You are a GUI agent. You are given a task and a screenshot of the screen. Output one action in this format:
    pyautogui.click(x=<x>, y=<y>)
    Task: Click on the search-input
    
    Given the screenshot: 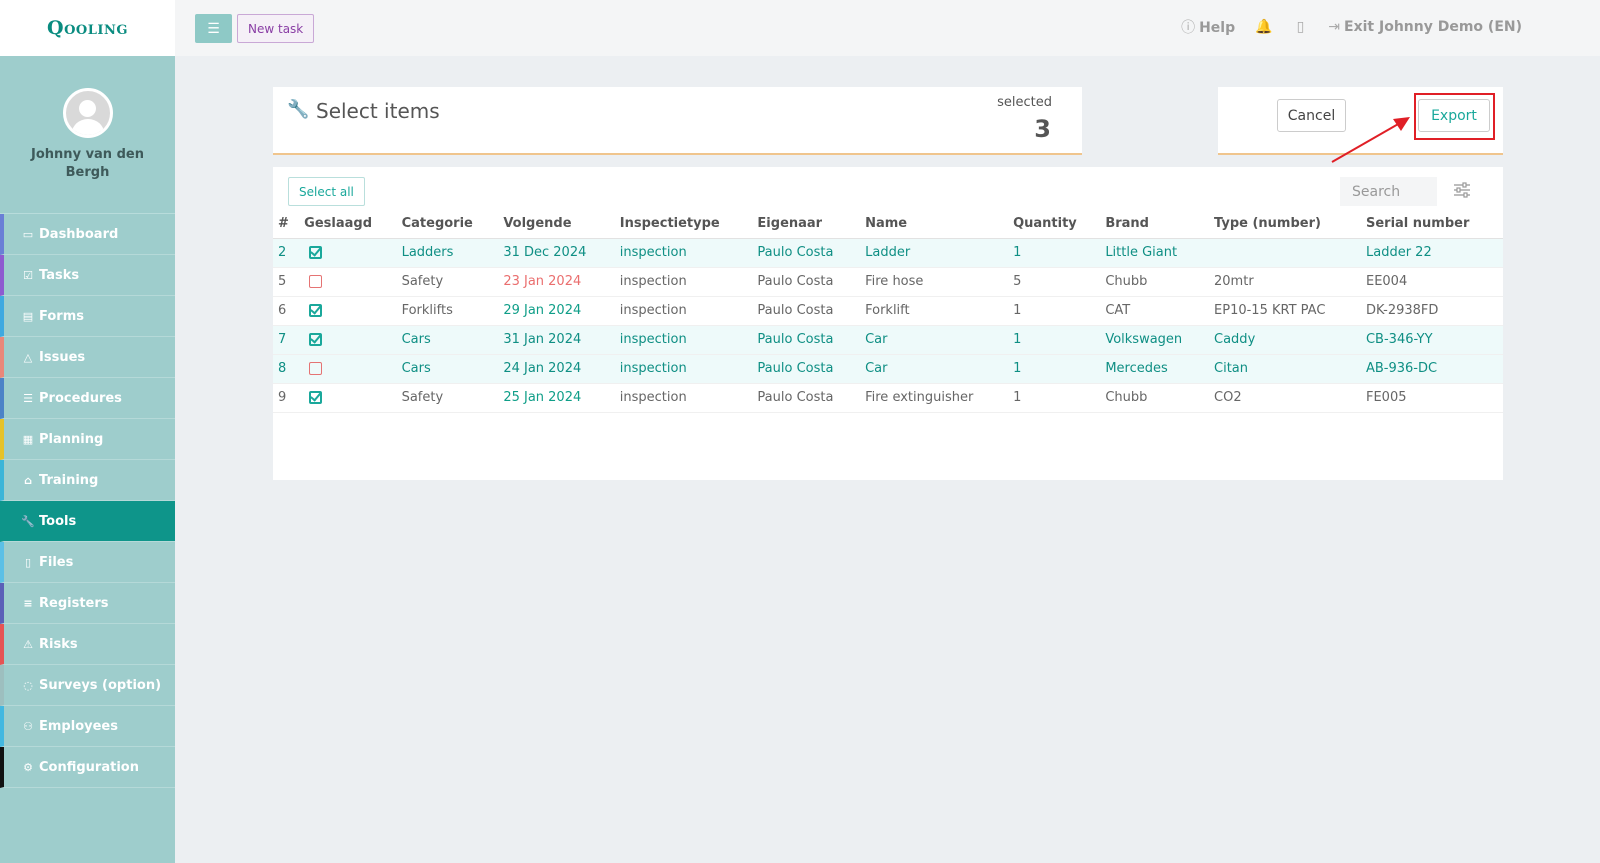 What is the action you would take?
    pyautogui.click(x=1388, y=191)
    